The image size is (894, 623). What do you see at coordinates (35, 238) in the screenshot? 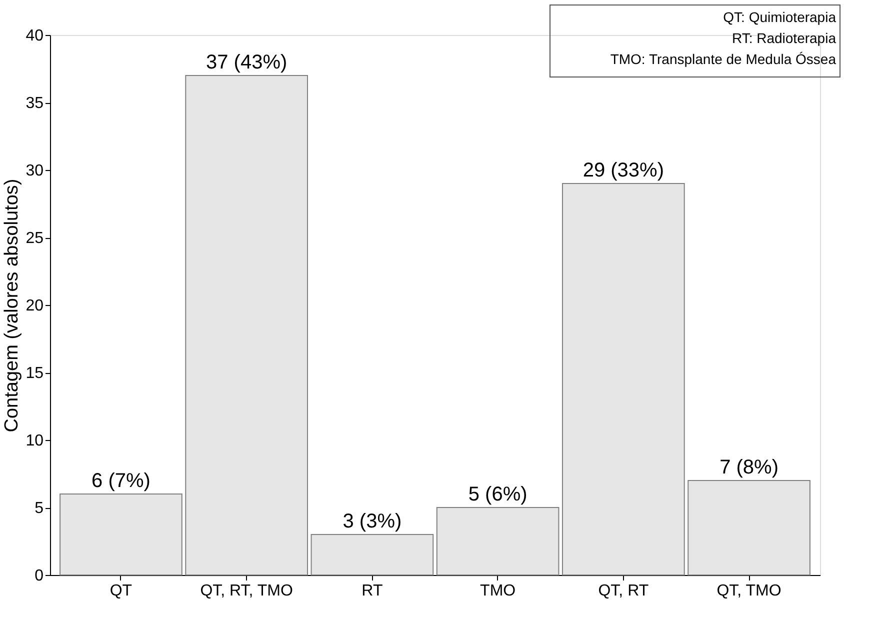
I see `y-tick-label: 25` at bounding box center [35, 238].